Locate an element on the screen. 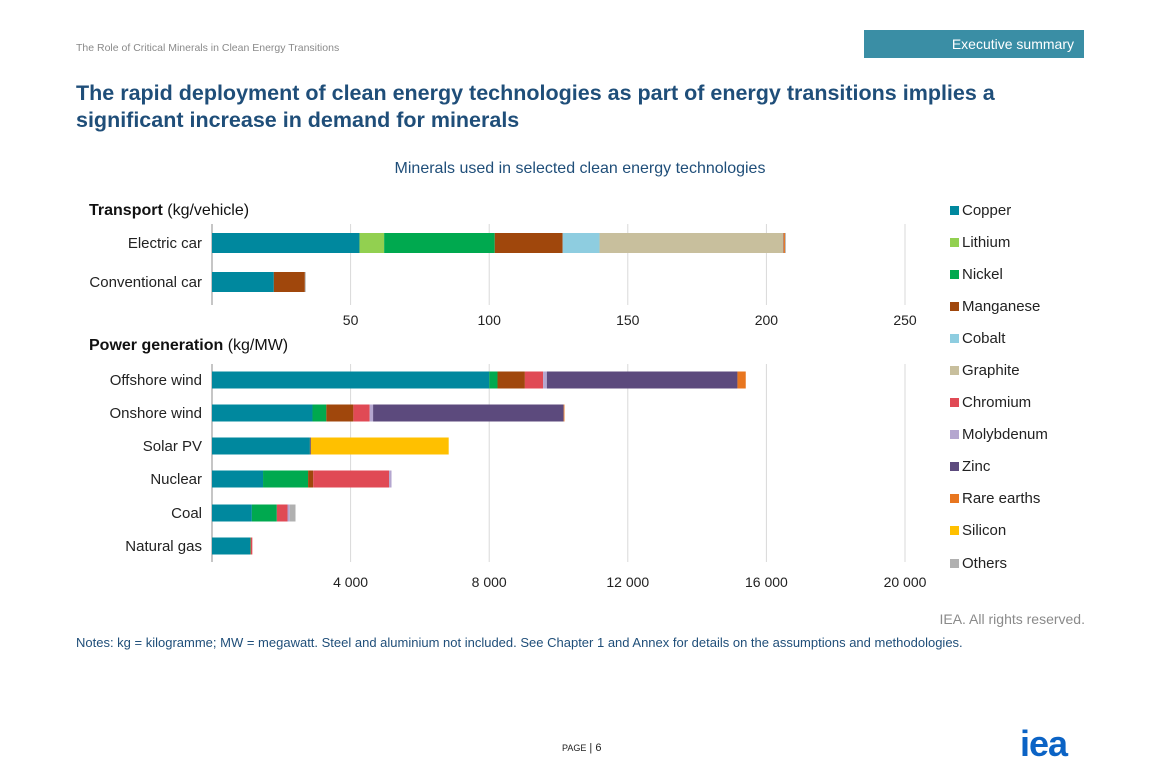  panel-title-bold: Transport is located at coordinates (126, 210).